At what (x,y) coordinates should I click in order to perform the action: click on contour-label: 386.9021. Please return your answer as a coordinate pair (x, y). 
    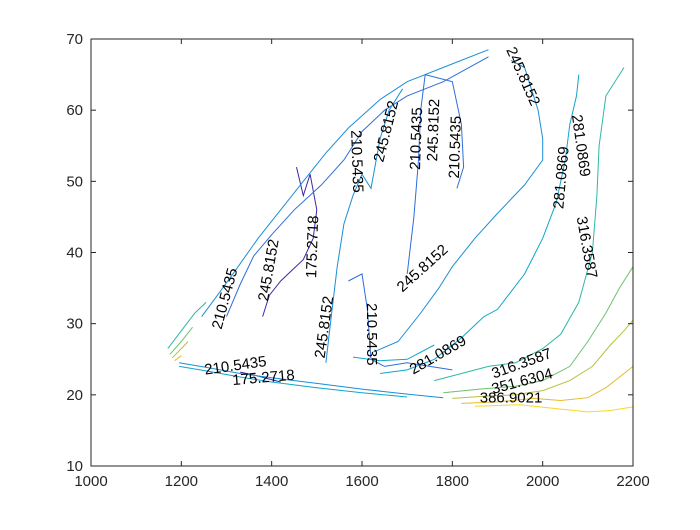
    Looking at the image, I should click on (511, 397).